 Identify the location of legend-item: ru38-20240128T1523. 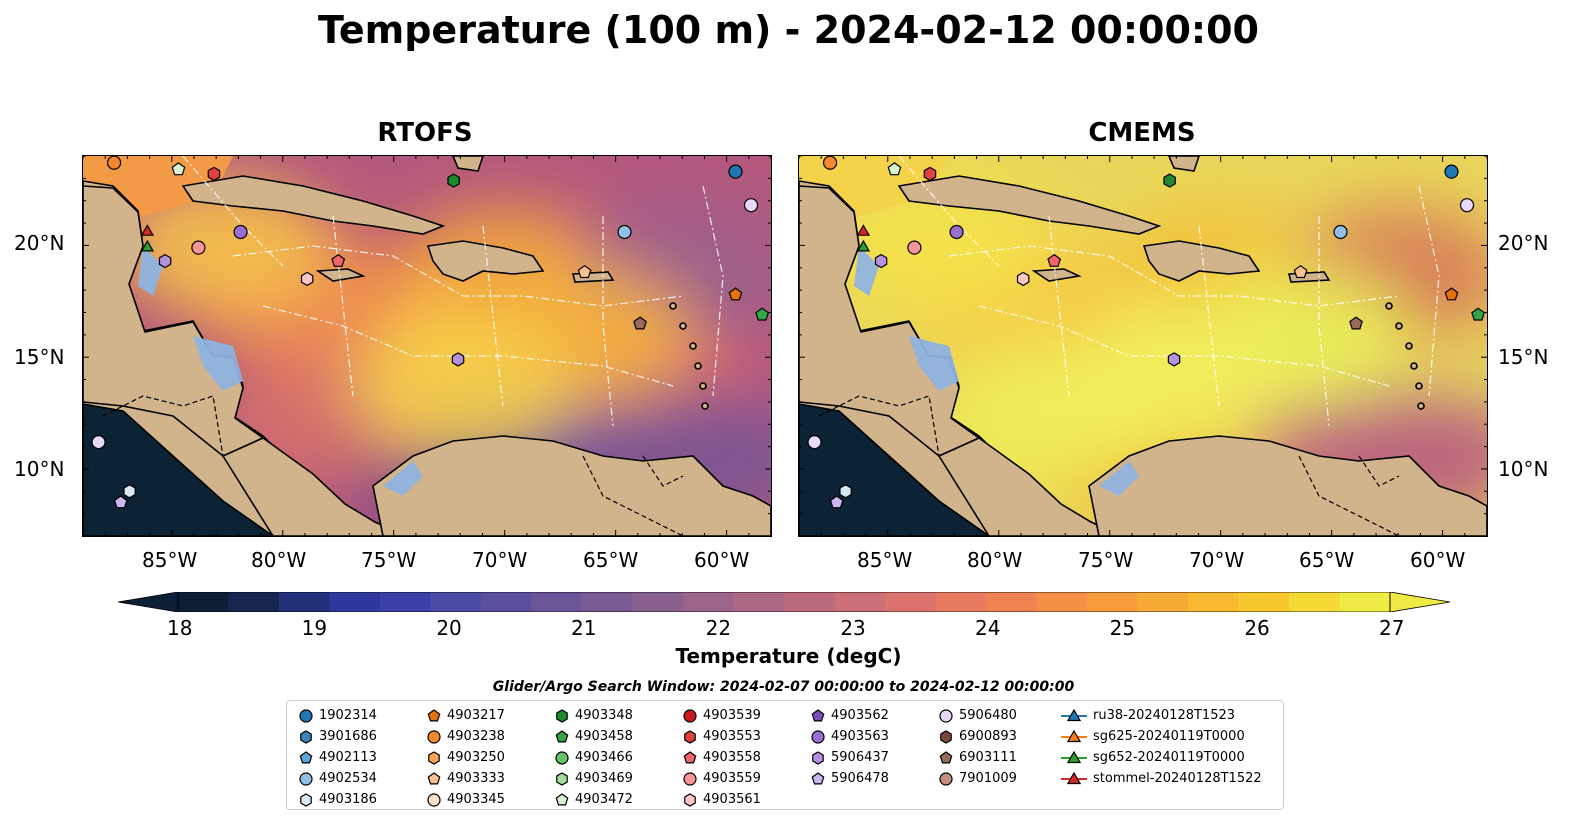
(1148, 715).